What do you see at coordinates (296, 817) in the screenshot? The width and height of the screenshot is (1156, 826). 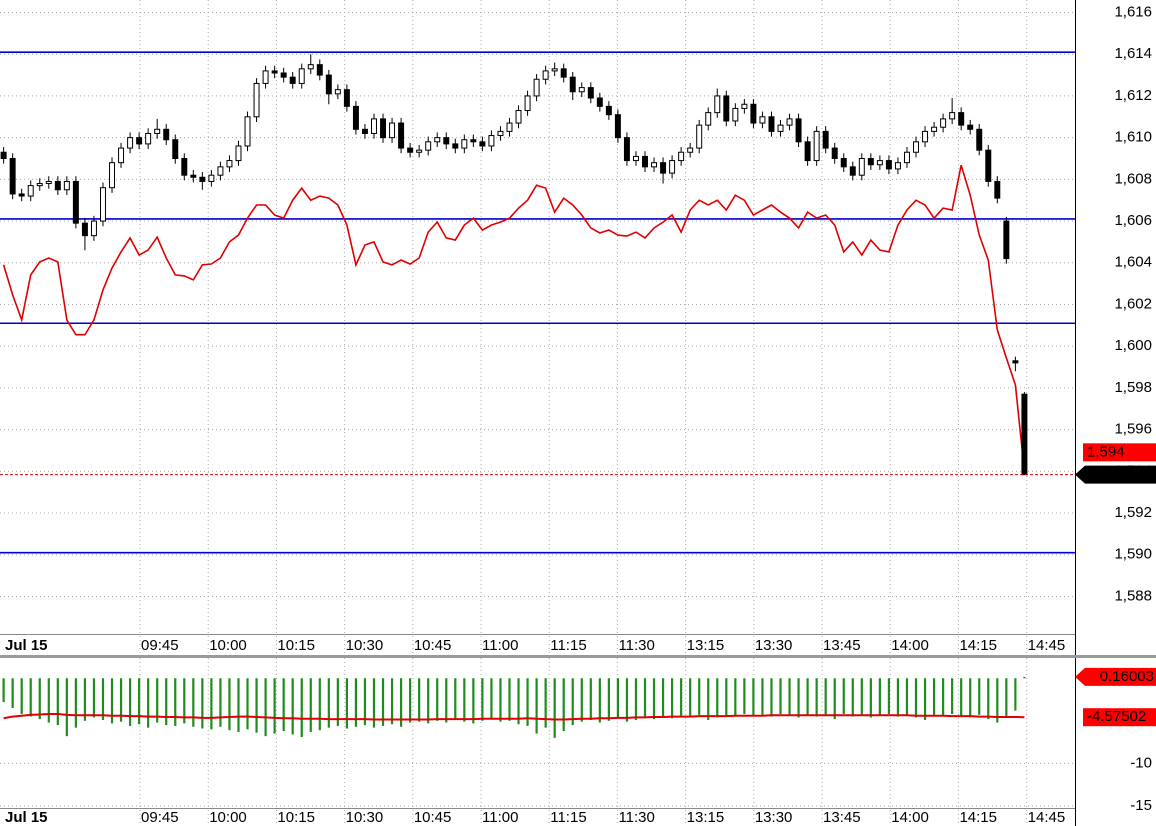 I see `x-tick-label: 10:15` at bounding box center [296, 817].